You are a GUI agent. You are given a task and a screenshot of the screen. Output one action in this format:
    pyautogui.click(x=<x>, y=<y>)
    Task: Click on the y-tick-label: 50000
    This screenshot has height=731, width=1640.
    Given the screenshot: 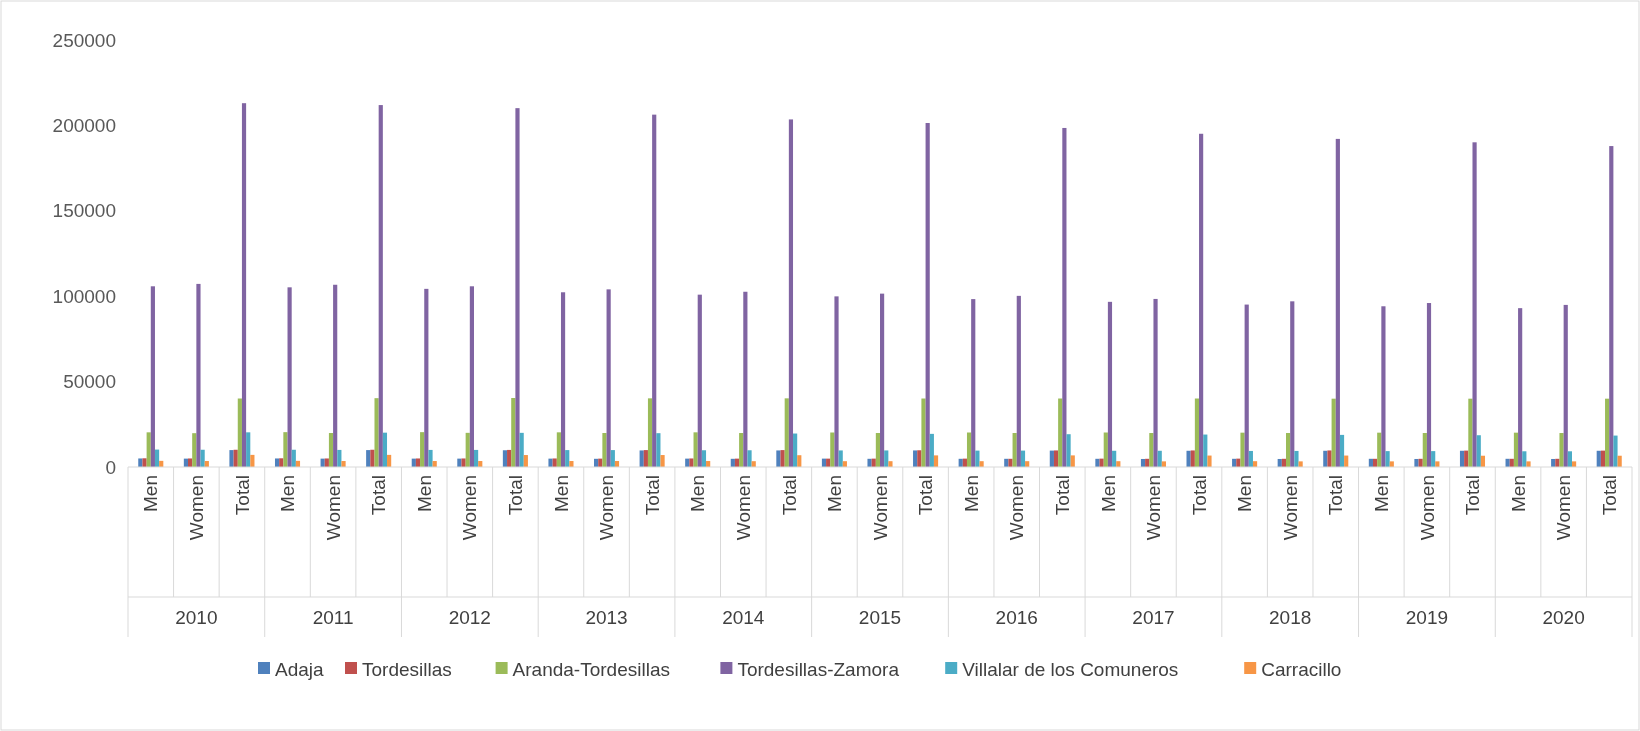 What is the action you would take?
    pyautogui.click(x=89, y=382)
    